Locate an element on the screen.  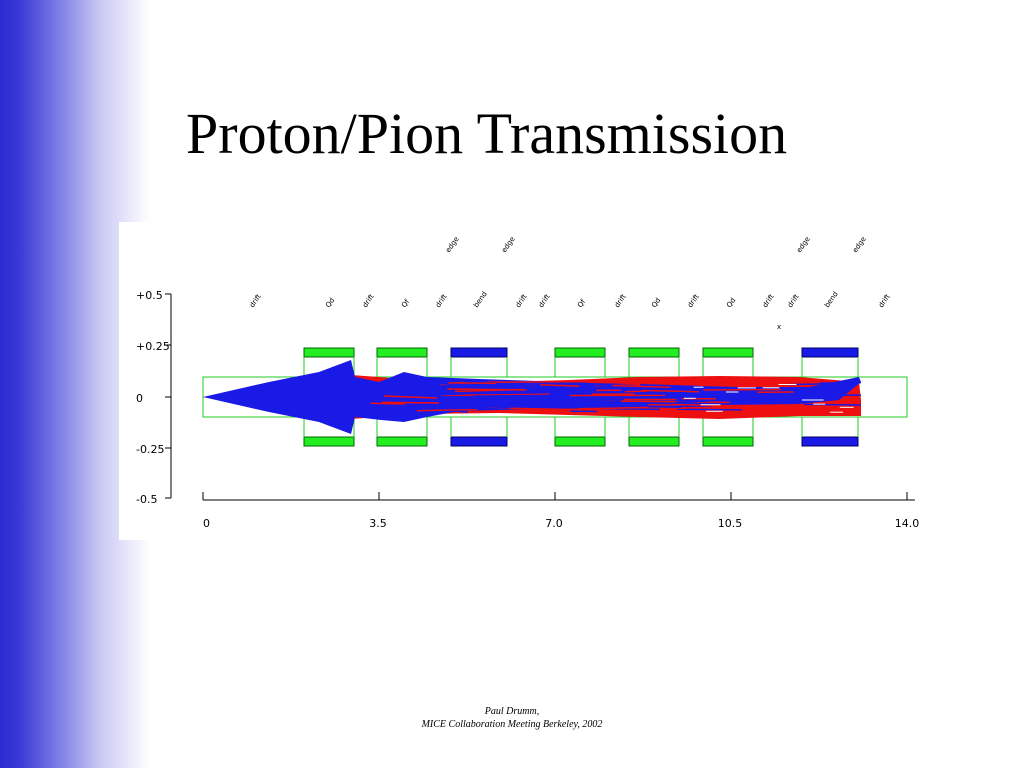
x-axis: 0 3.5 7.0 10.5 14.0 is located at coordinates (561, 511).